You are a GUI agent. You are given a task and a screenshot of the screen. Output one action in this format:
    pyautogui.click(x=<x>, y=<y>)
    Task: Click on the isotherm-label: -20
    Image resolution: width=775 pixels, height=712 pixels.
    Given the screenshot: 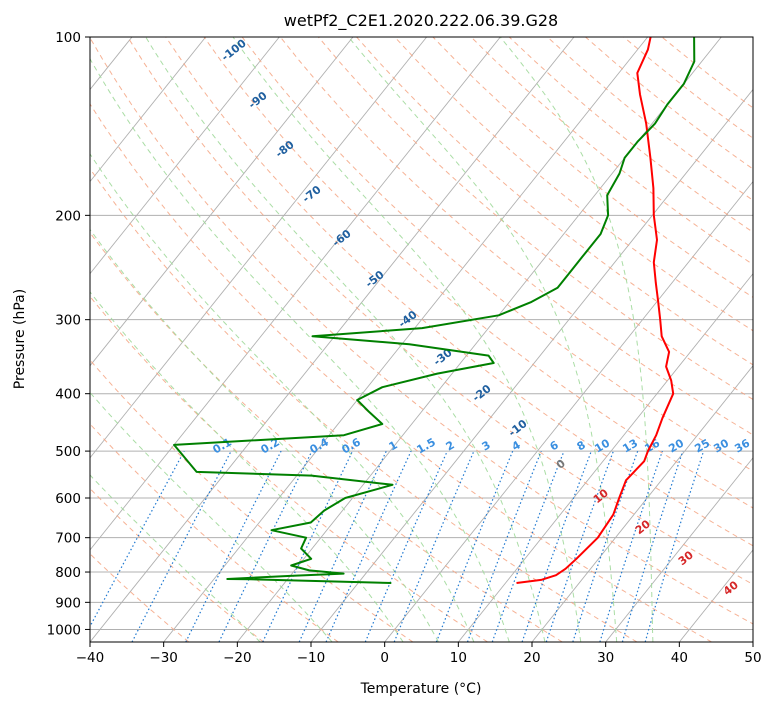 What is the action you would take?
    pyautogui.click(x=482, y=393)
    